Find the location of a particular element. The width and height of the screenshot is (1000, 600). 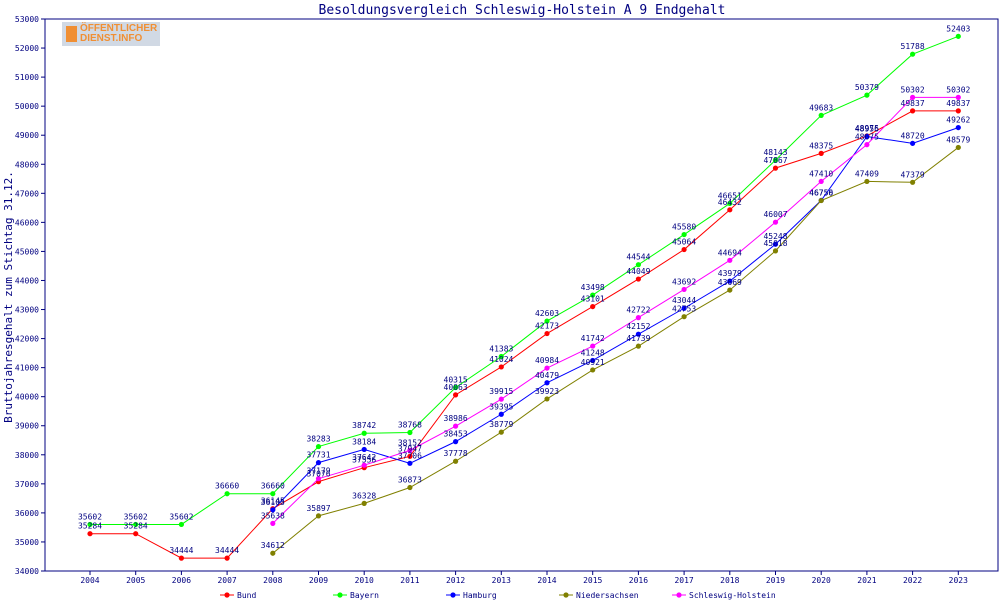

data-label: 45248 is located at coordinates (775, 236).